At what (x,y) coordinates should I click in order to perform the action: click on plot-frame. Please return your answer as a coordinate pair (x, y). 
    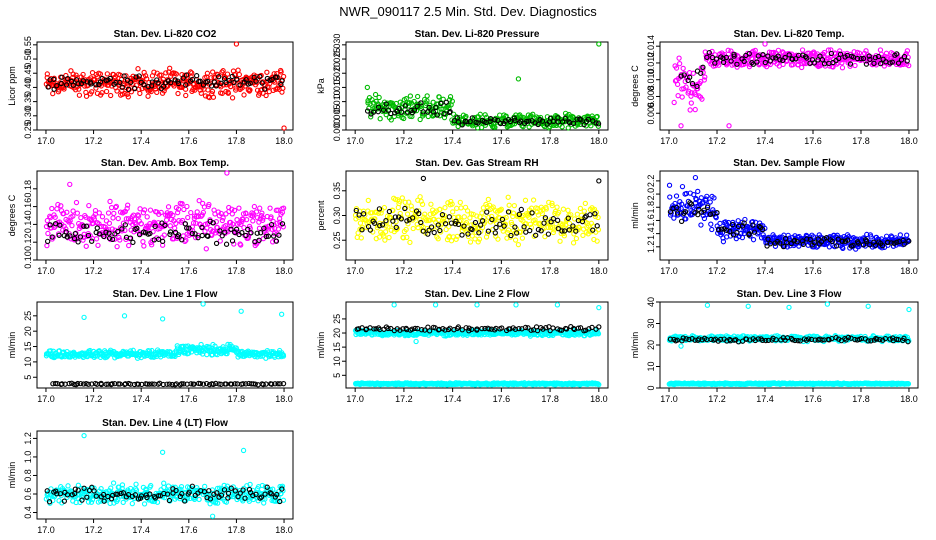
    Looking at the image, I should click on (165, 215).